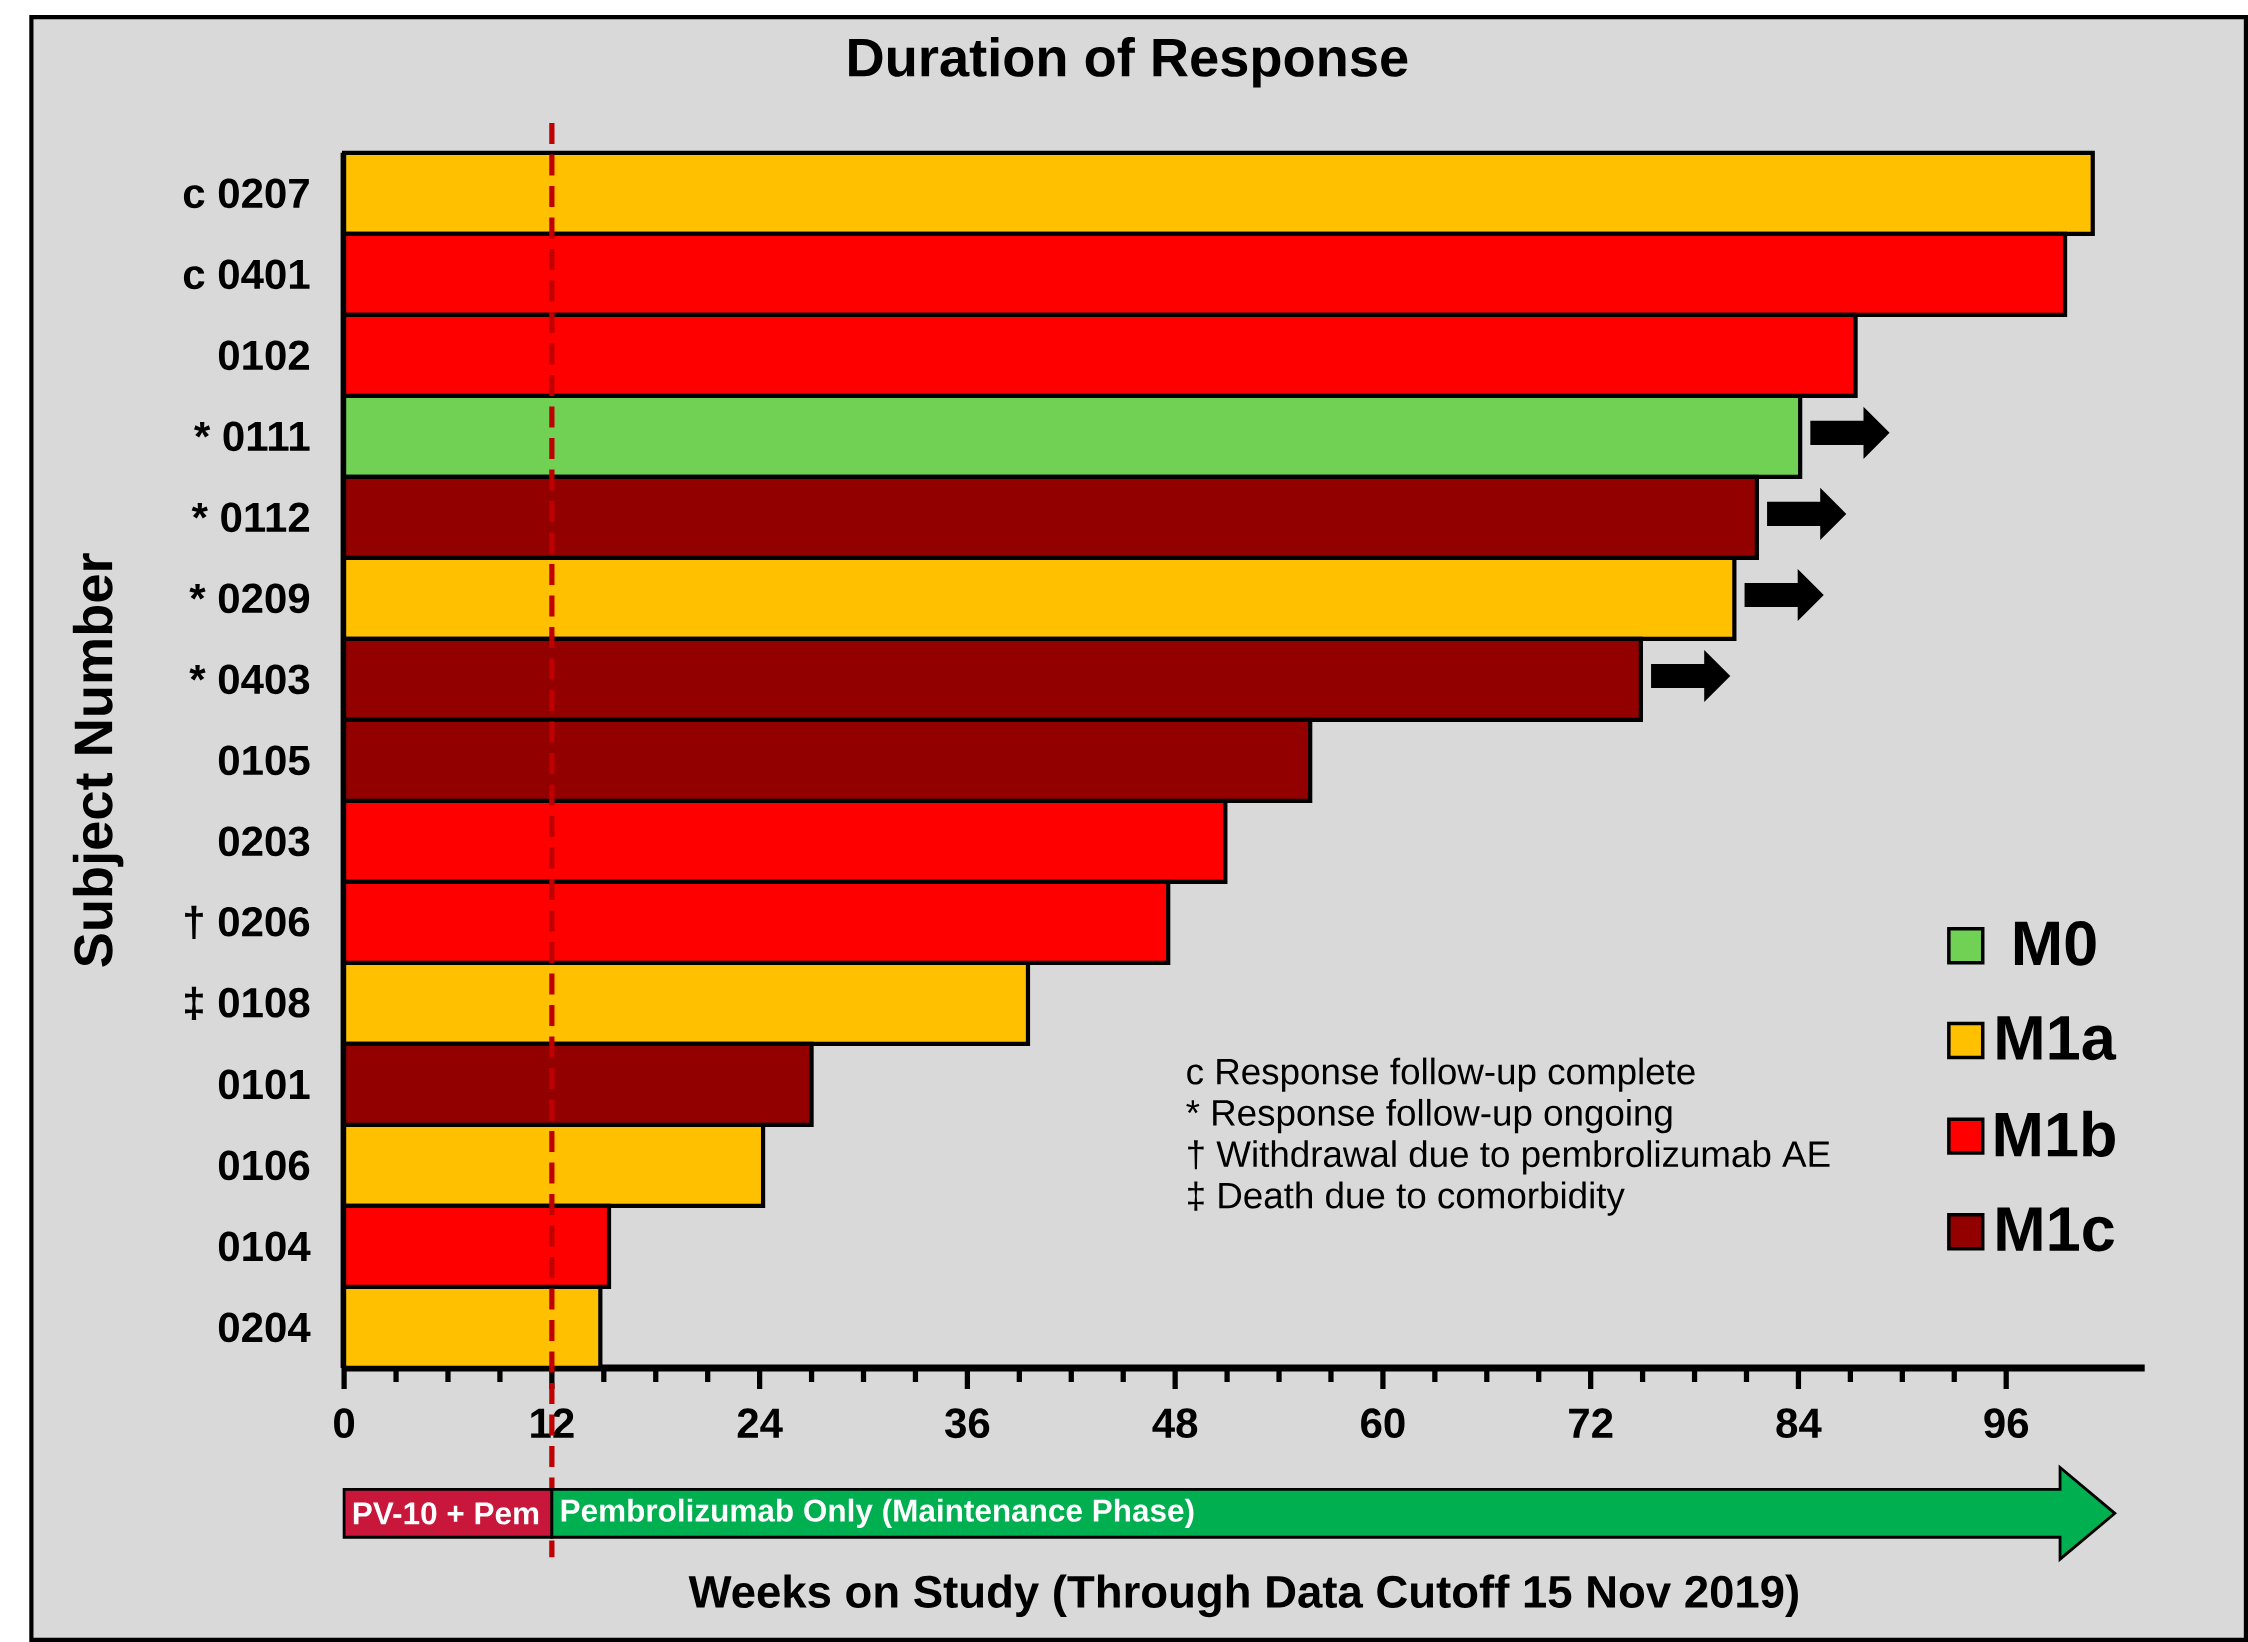  What do you see at coordinates (1591, 1423) in the screenshot?
I see `x-tick-label: 72` at bounding box center [1591, 1423].